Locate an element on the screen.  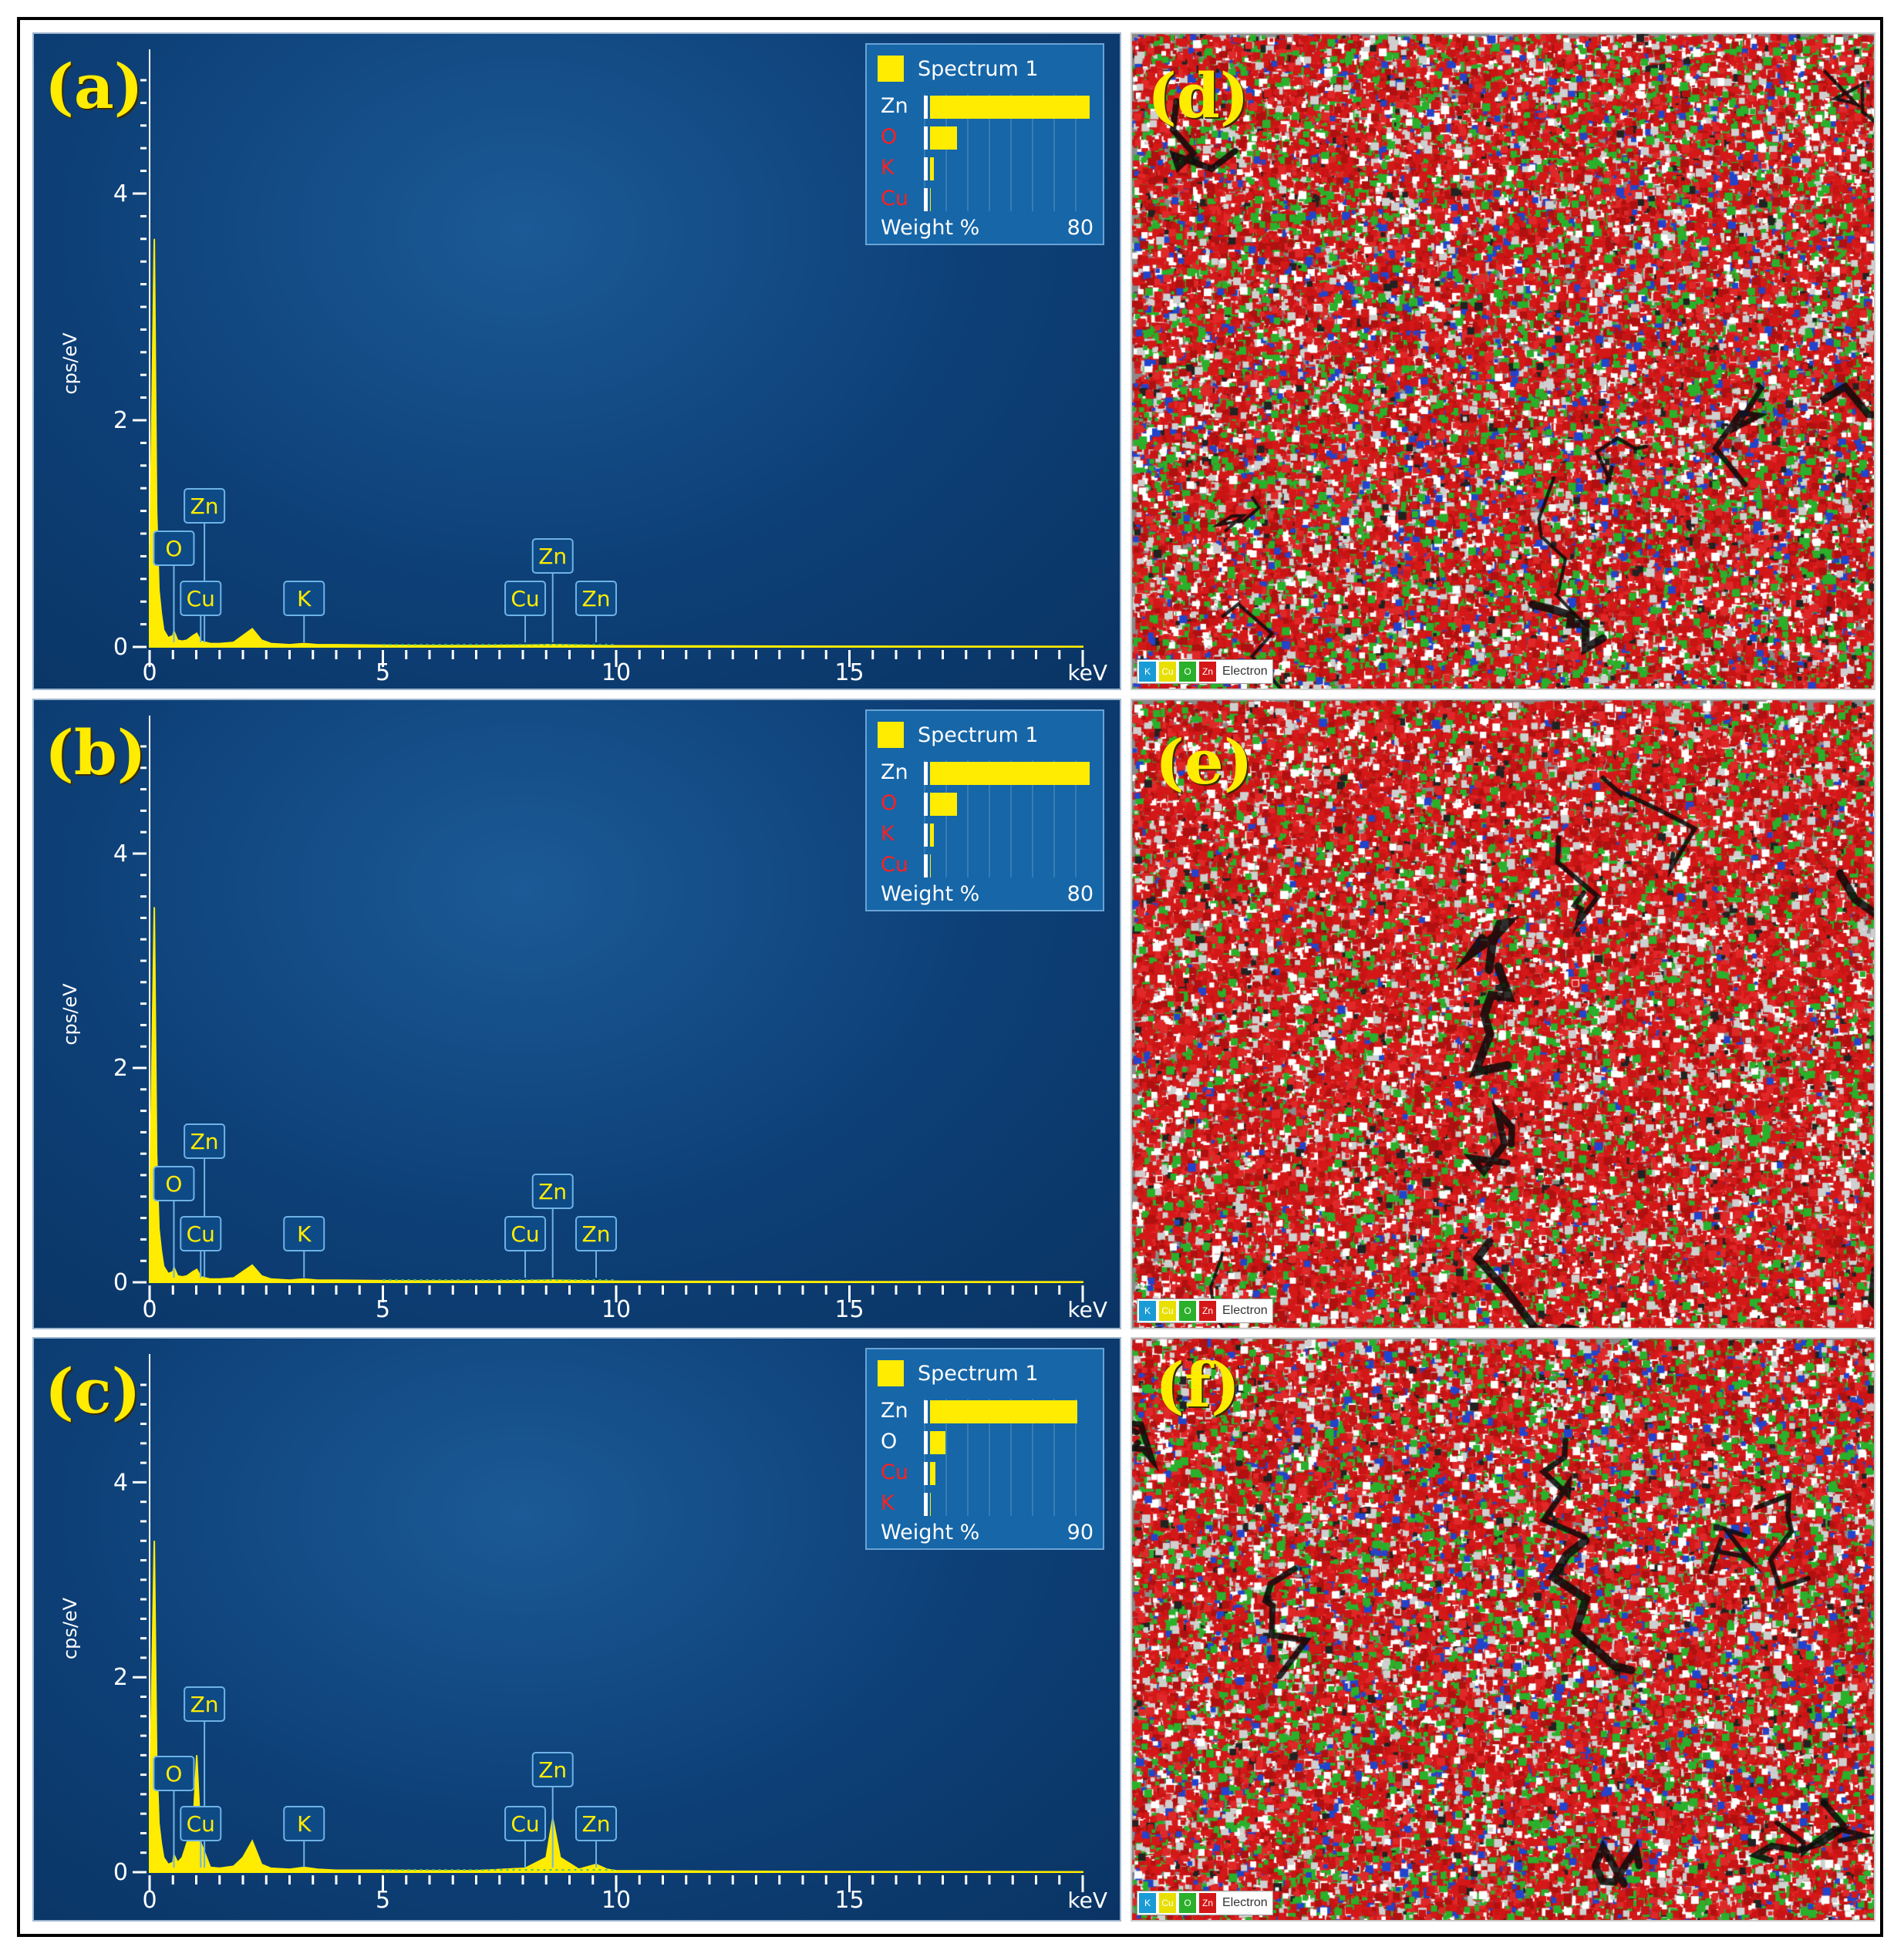
panel-label: (a) is located at coordinates (94, 86).